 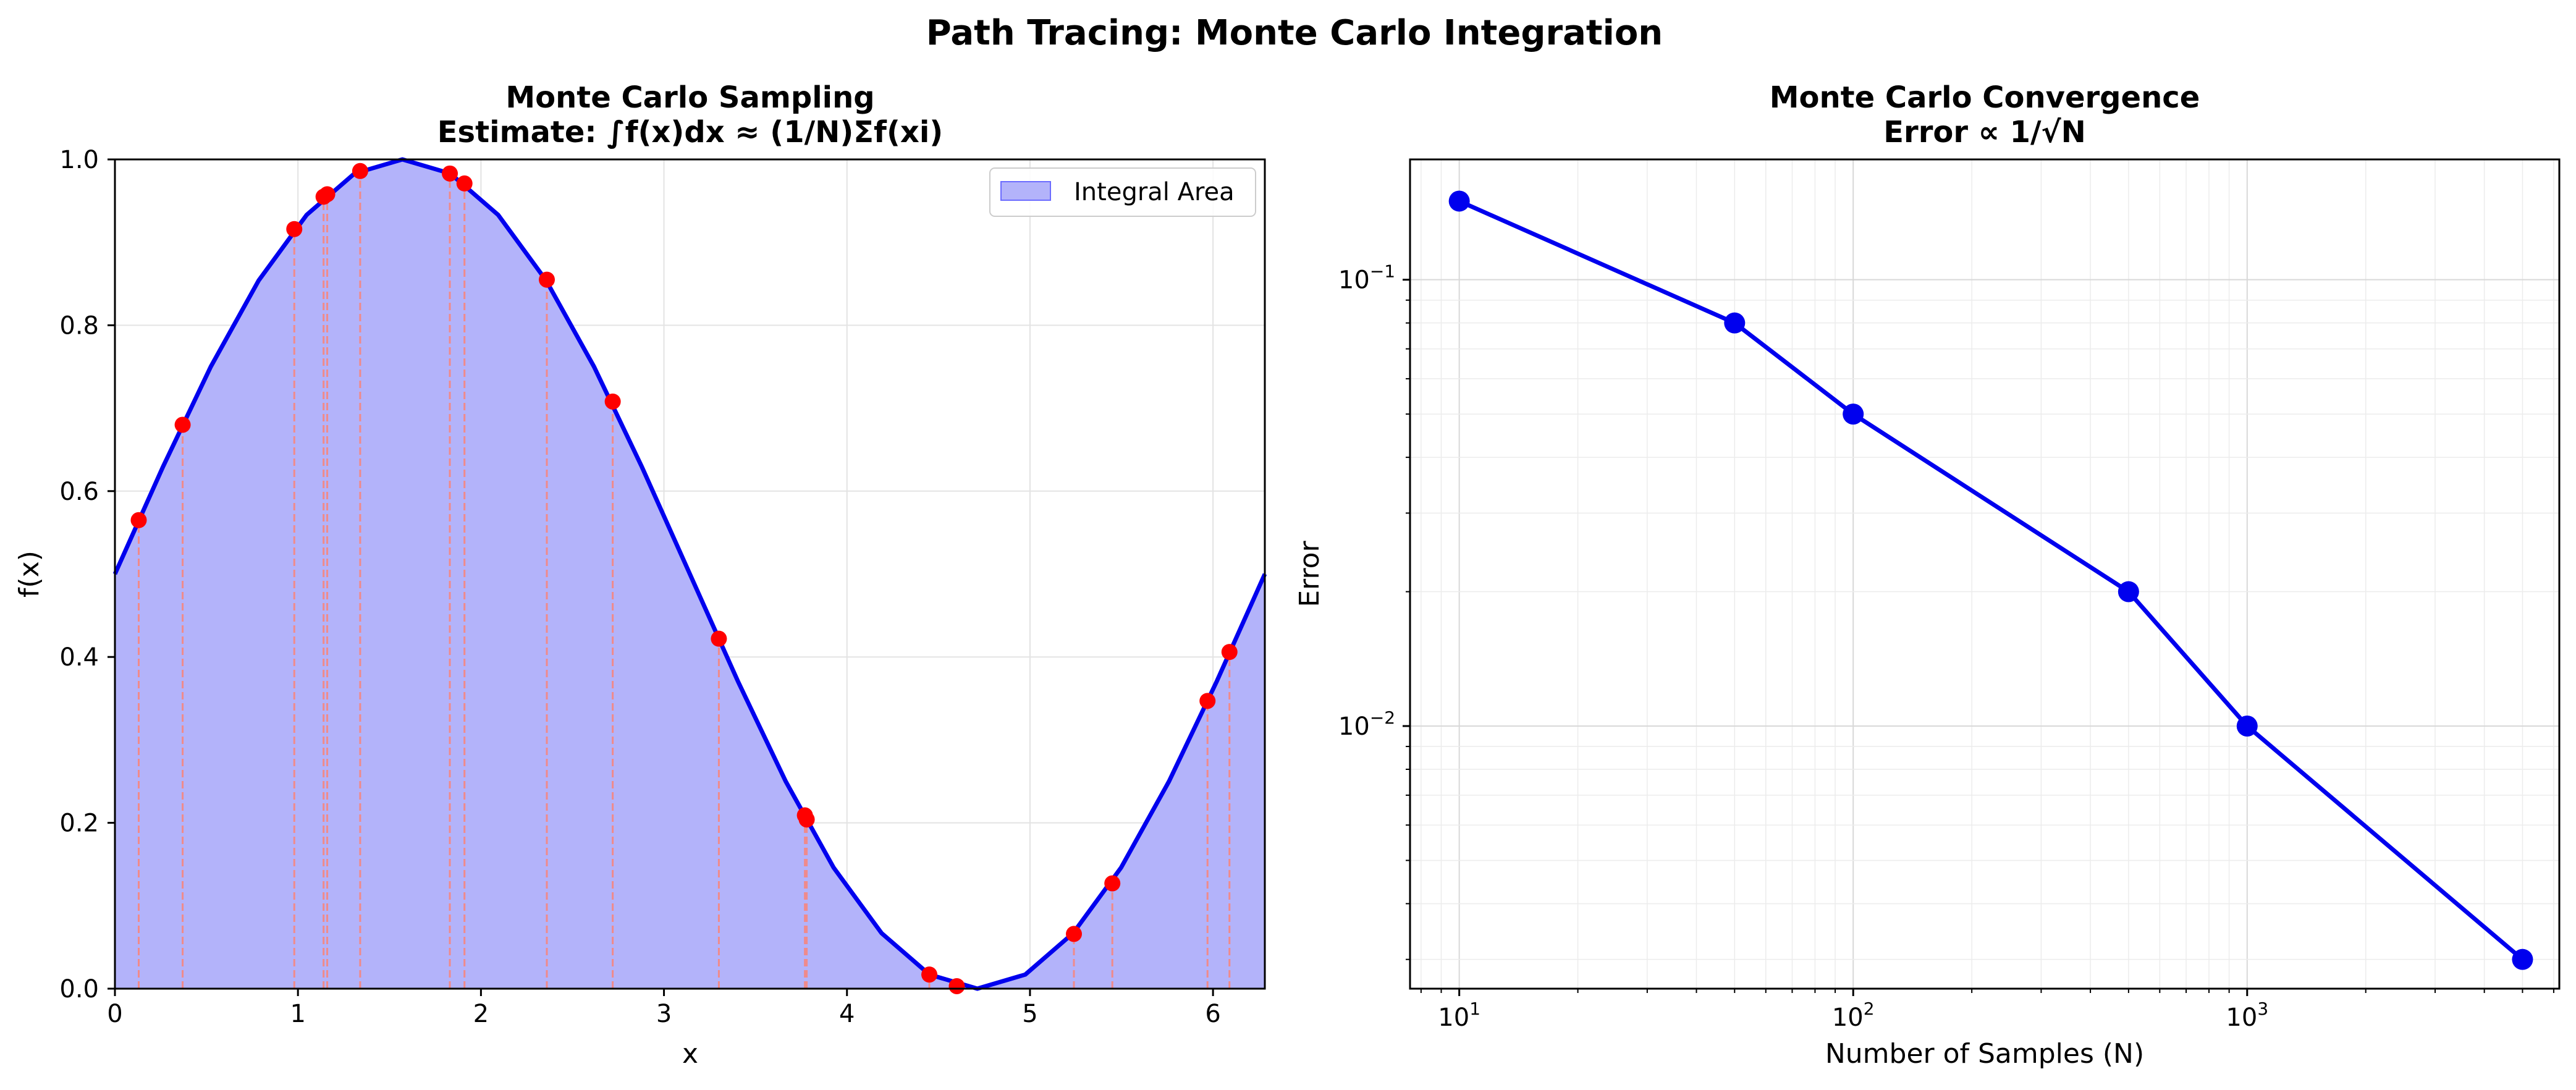 What do you see at coordinates (1294, 33) in the screenshot?
I see `figure-title: Path Tracing: Monte Carlo Integration` at bounding box center [1294, 33].